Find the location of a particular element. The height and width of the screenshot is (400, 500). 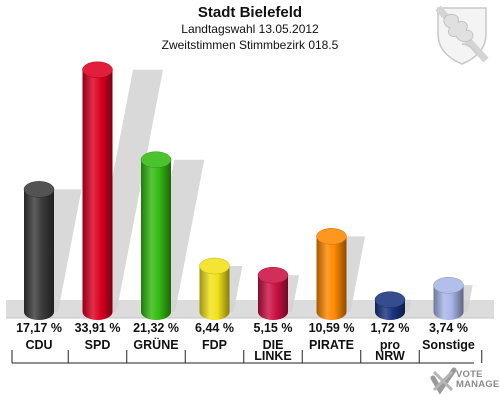

category-label: pro is located at coordinates (390, 345).